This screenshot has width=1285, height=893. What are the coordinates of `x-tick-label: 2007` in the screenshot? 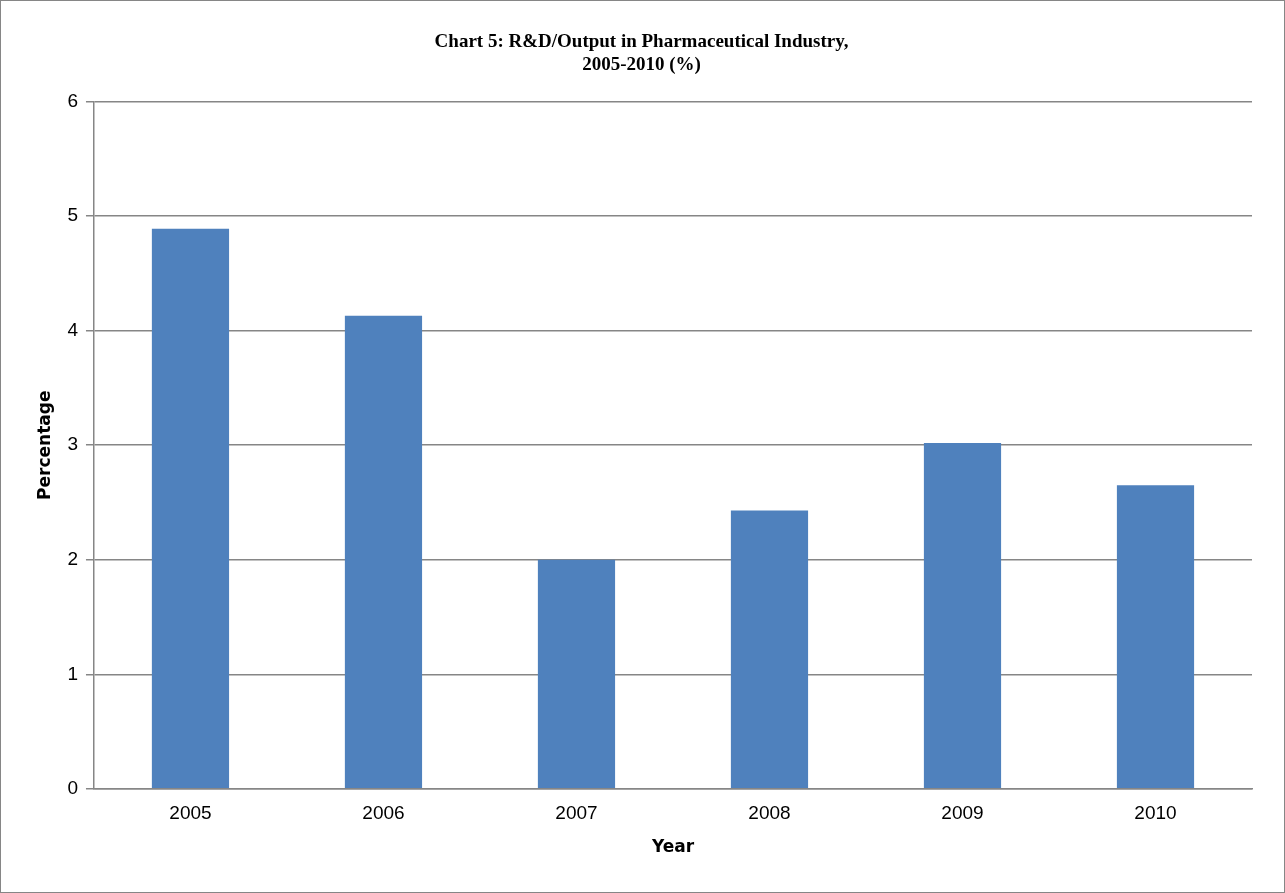 It's located at (576, 813).